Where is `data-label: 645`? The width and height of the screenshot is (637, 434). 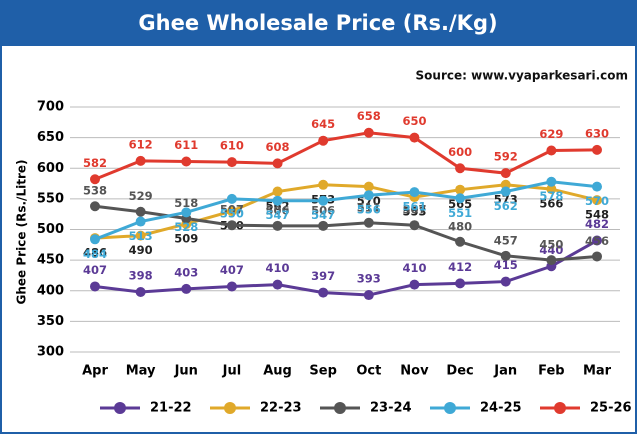
data-label: 645 is located at coordinates (323, 124).